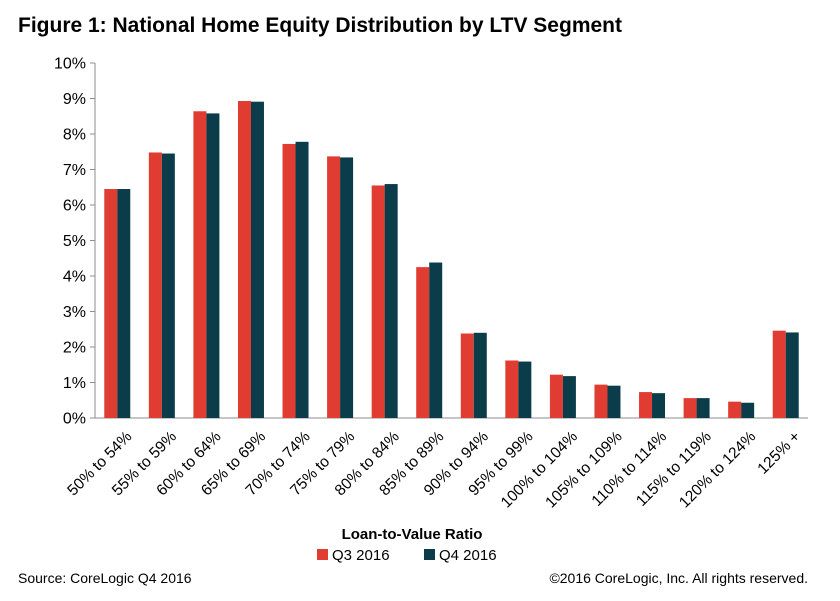  What do you see at coordinates (70, 64) in the screenshot?
I see `y-tick-label: 10%` at bounding box center [70, 64].